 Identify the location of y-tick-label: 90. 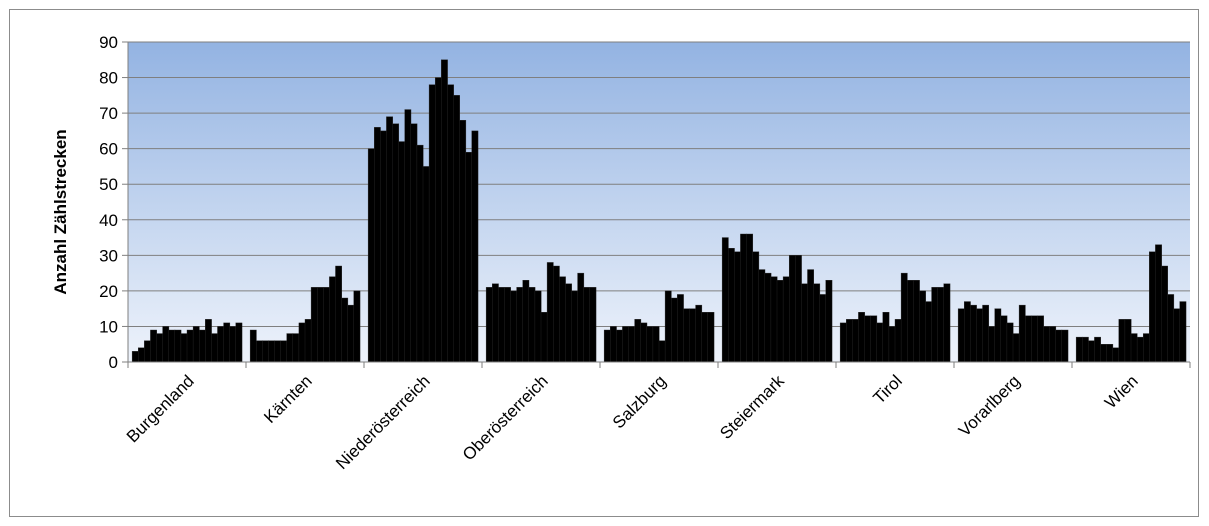
(108, 42).